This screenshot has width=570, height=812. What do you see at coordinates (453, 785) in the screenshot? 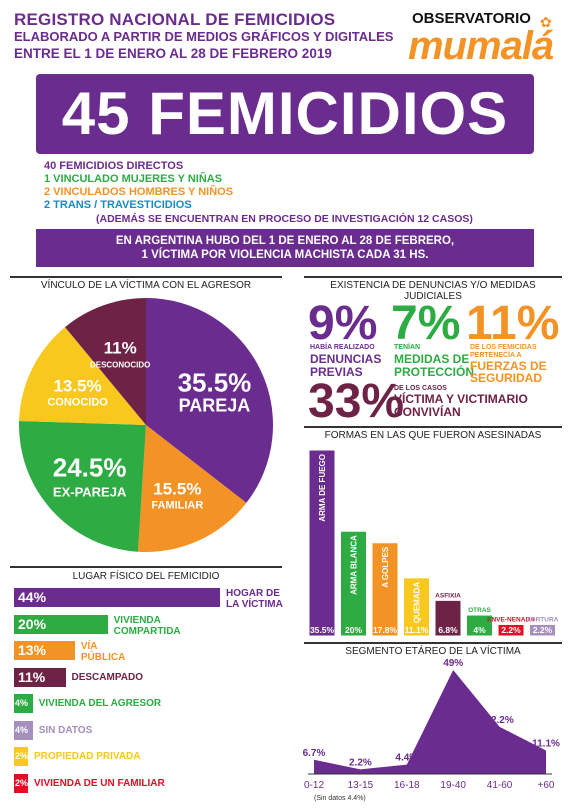
I see `age-category-label: 19-40` at bounding box center [453, 785].